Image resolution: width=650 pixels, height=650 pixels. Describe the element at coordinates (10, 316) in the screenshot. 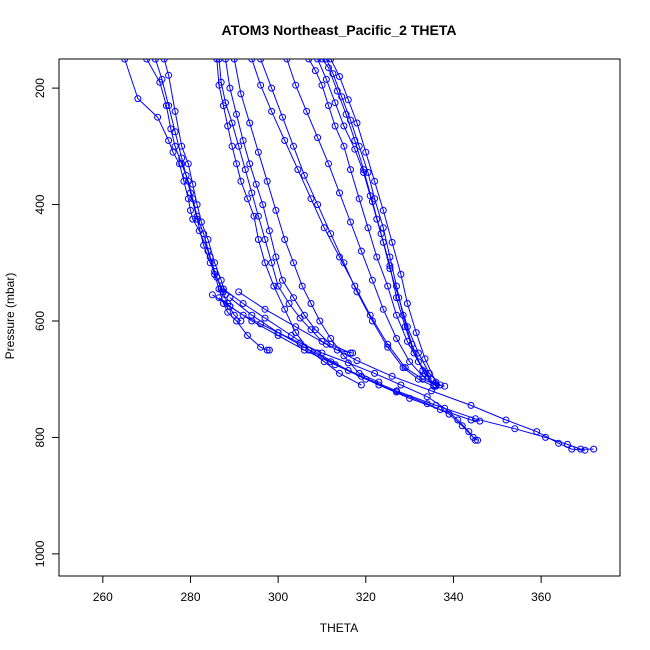

I see `y-axis-label: Pressure (mbar)` at that location.